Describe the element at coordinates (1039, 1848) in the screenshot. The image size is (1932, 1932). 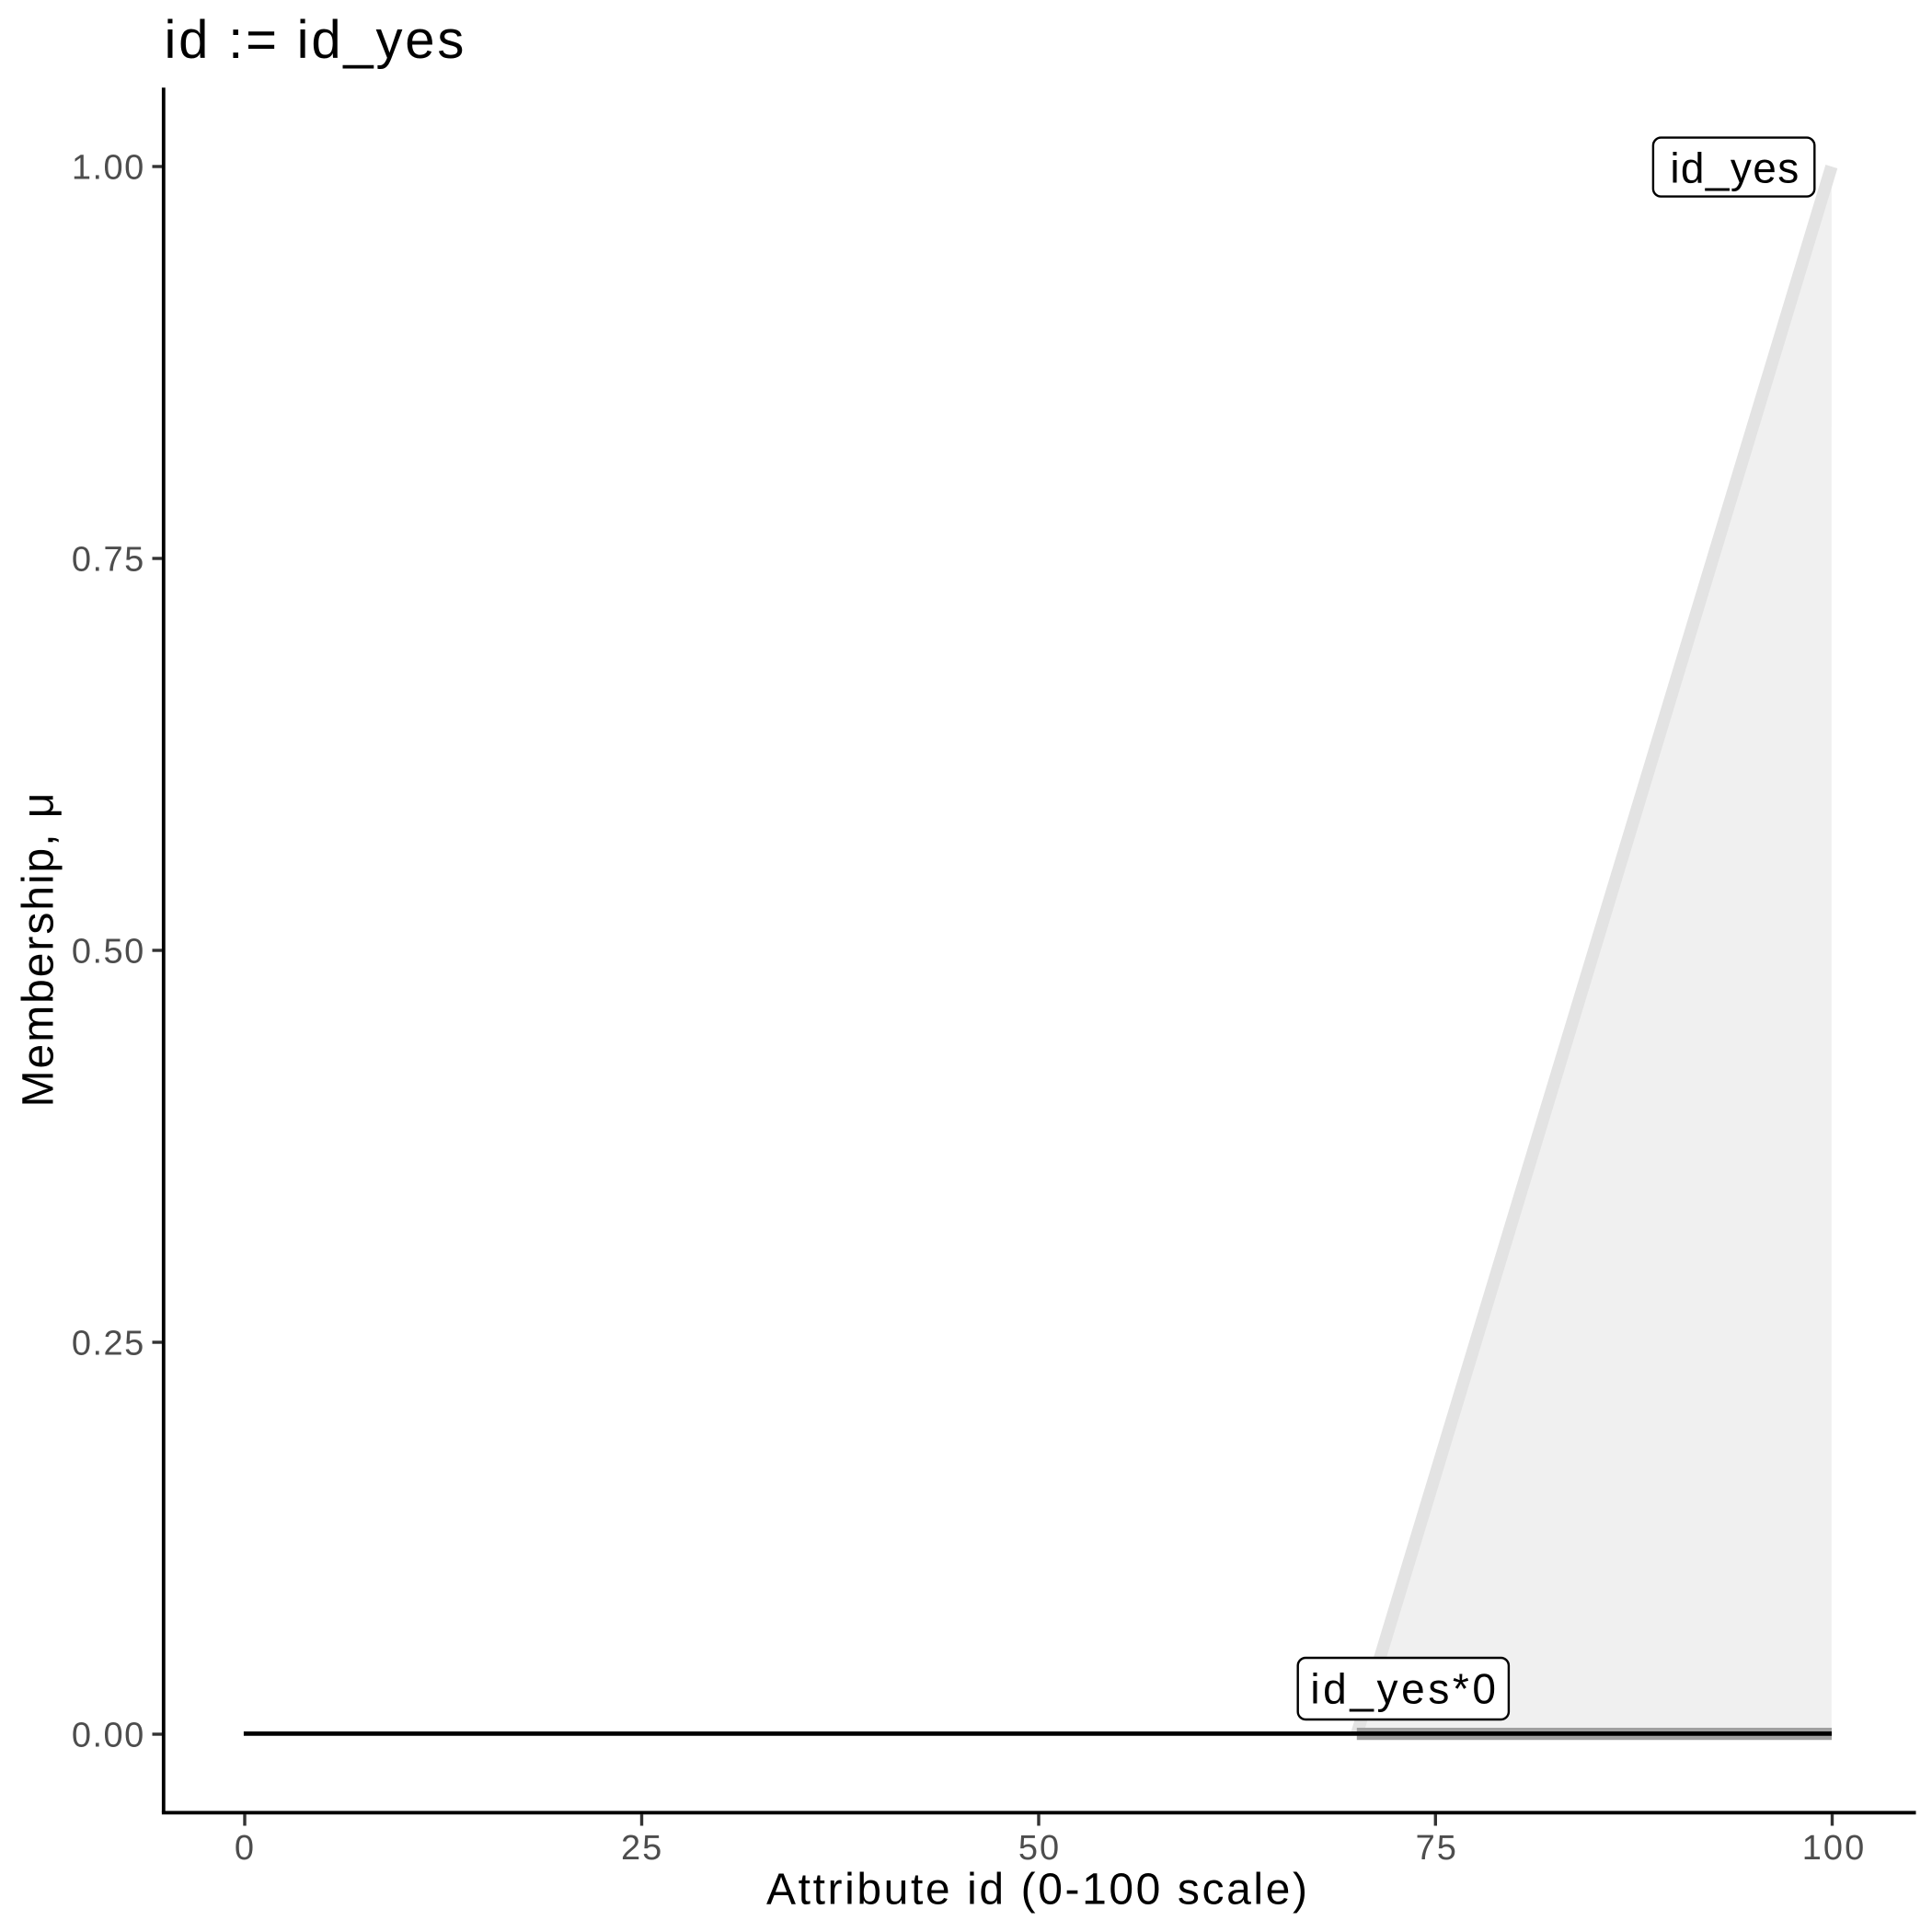
I see `svg-text: 50` at that location.